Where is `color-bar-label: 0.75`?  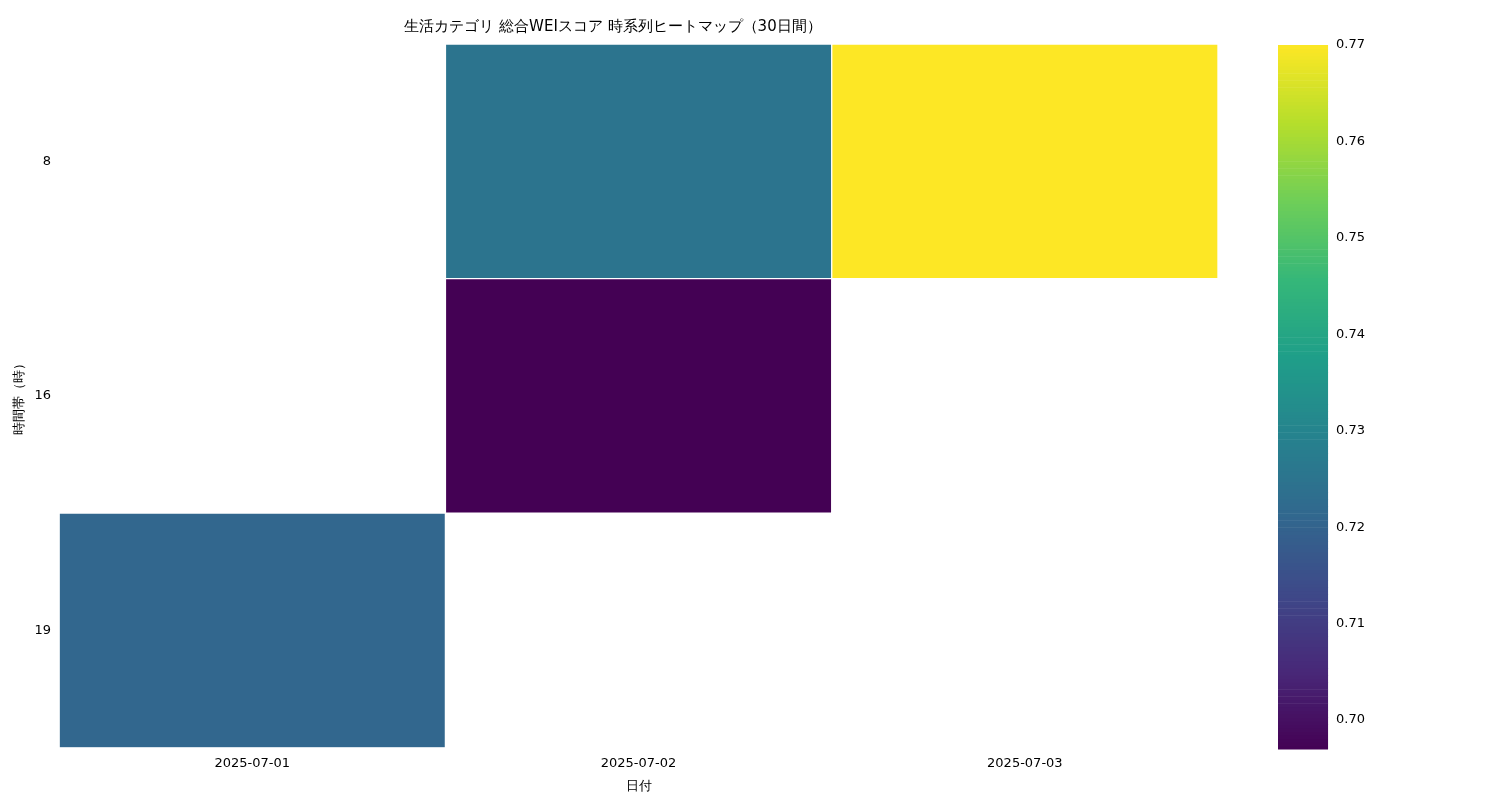
color-bar-label: 0.75 is located at coordinates (1351, 237).